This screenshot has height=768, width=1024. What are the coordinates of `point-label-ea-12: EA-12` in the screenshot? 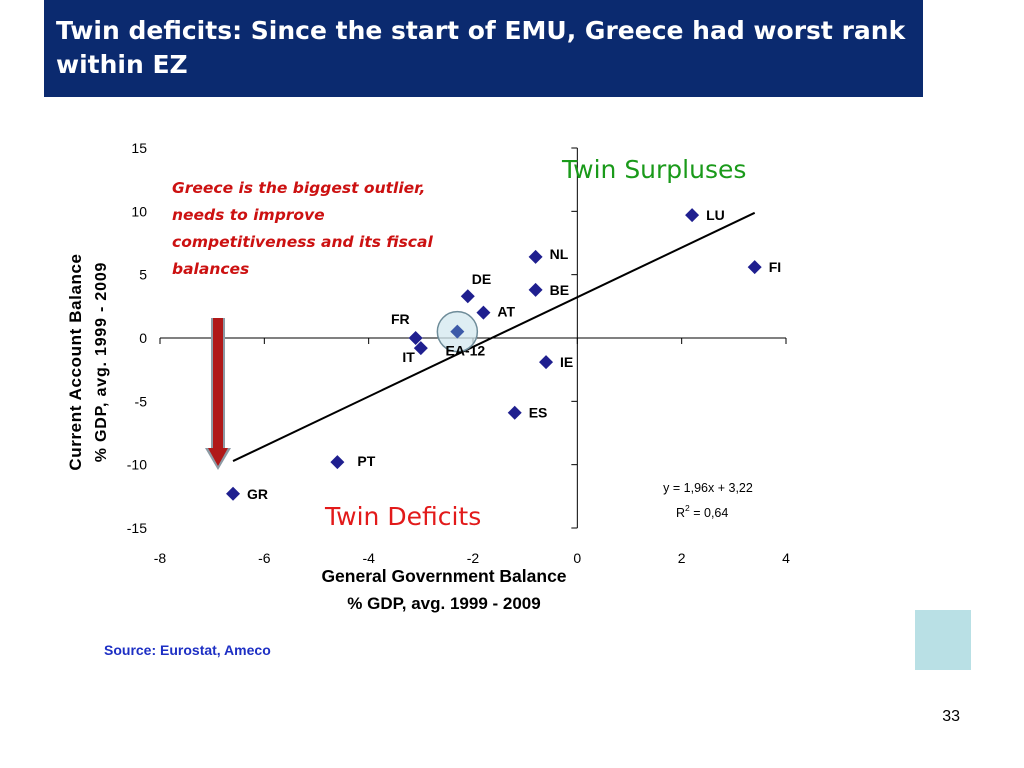 It's located at (466, 351).